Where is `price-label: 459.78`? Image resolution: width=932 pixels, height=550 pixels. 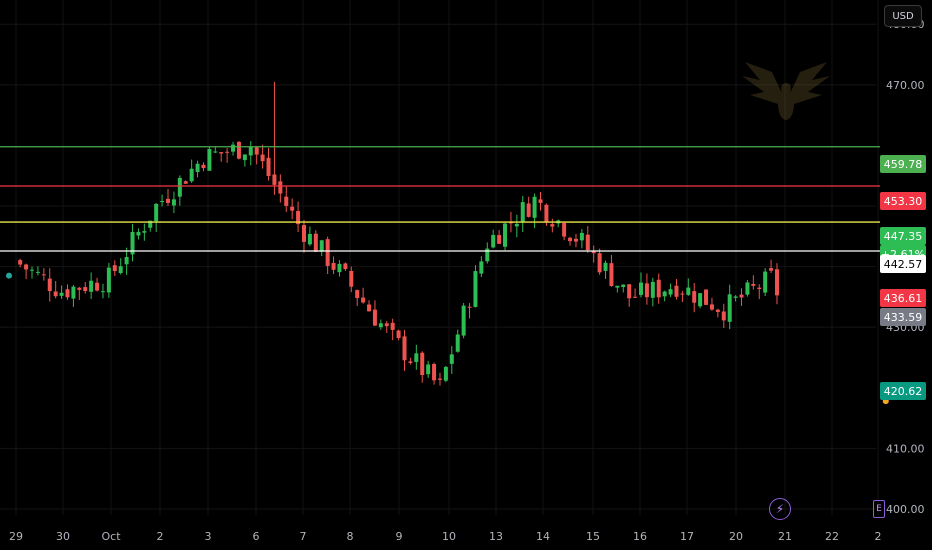 price-label: 459.78 is located at coordinates (903, 164).